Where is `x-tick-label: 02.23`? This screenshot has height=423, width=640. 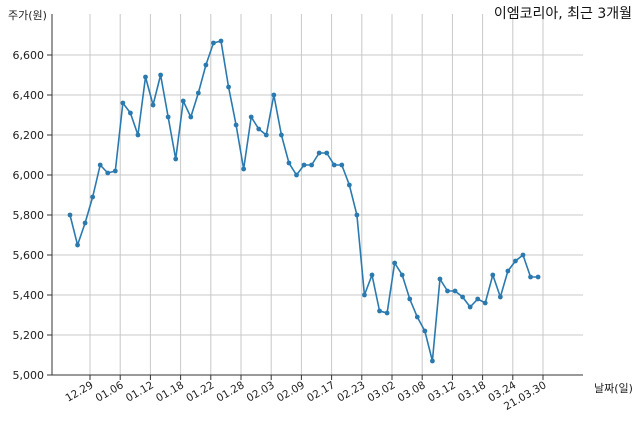
x-tick-label: 02.23 is located at coordinates (351, 391).